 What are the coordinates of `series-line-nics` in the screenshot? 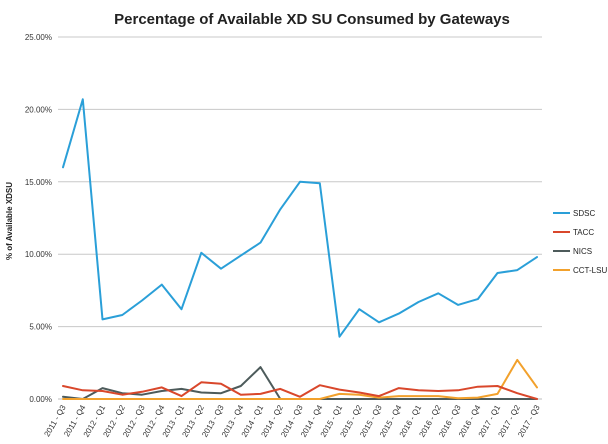 It's located at (300, 383).